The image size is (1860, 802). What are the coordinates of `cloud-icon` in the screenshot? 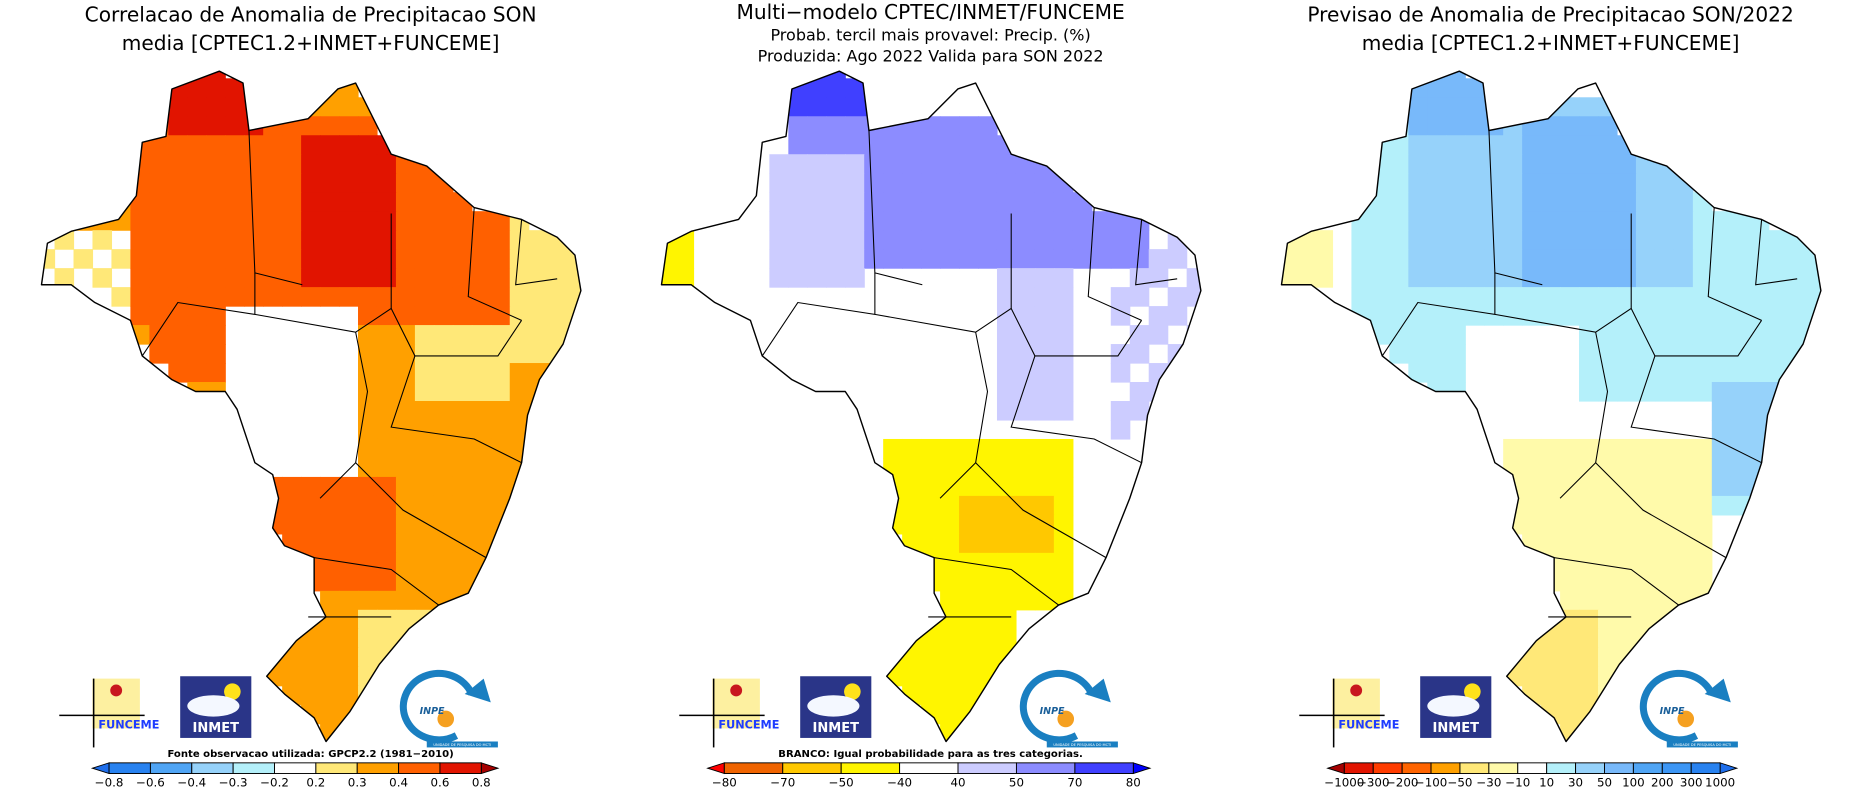 It's located at (213, 706).